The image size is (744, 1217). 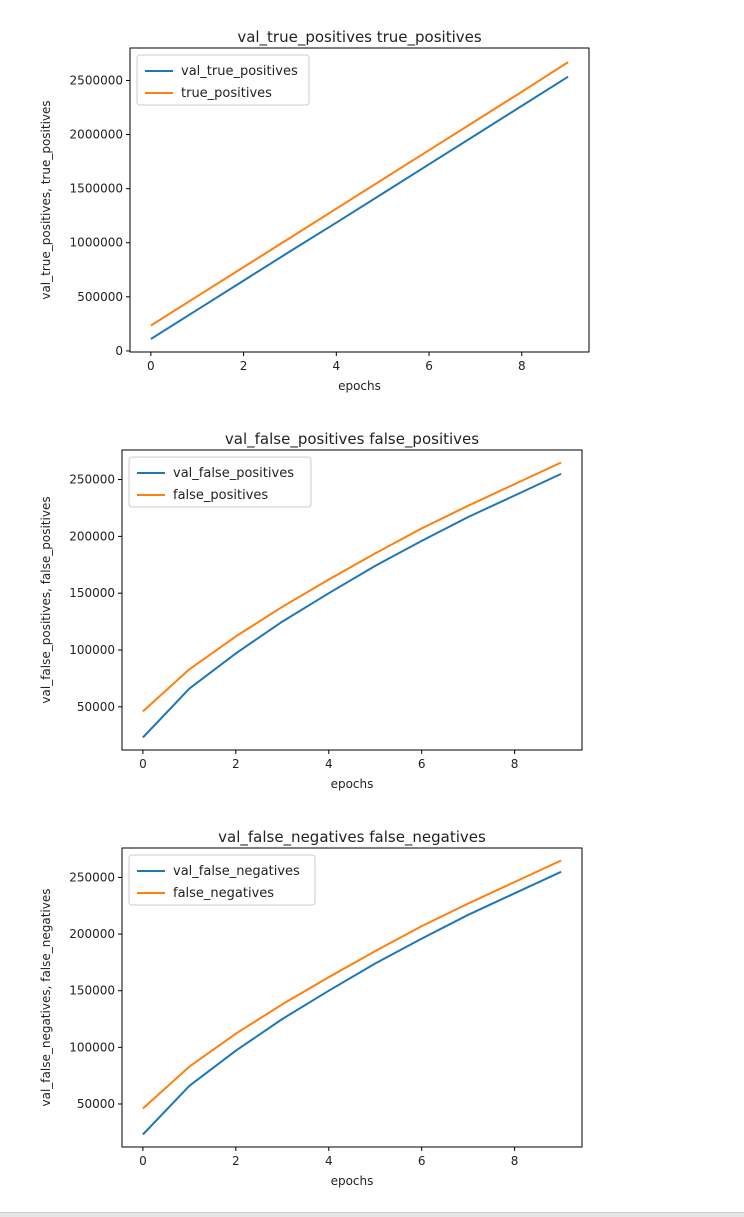 What do you see at coordinates (223, 893) in the screenshot?
I see `legend-label: false_negatives` at bounding box center [223, 893].